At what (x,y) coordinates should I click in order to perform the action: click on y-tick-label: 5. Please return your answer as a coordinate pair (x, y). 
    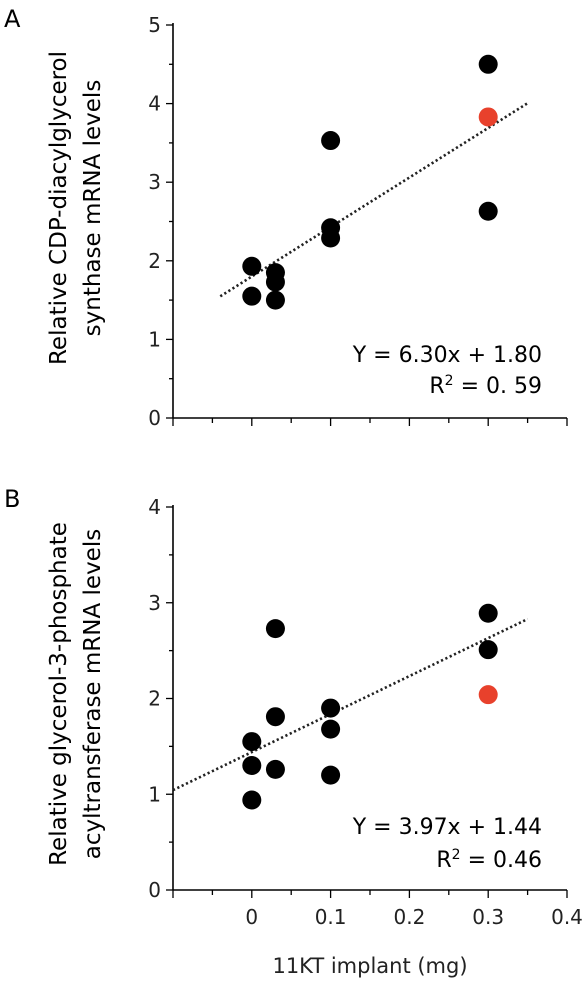
    Looking at the image, I should click on (154, 25).